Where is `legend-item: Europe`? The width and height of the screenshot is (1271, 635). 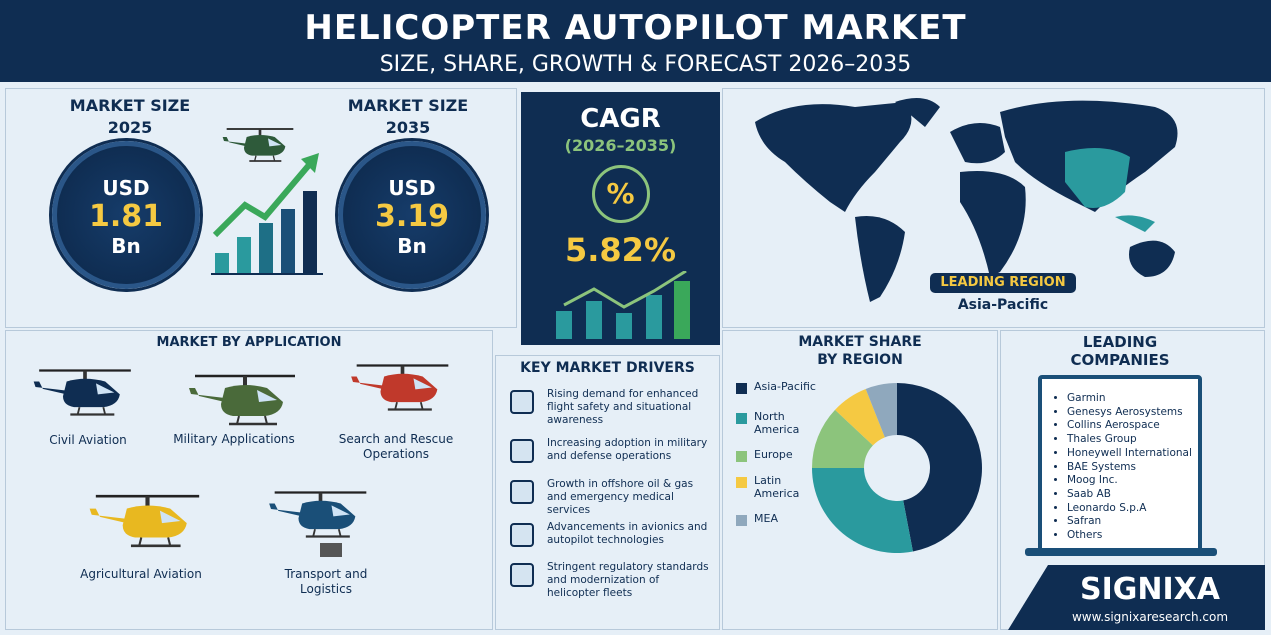
legend-item: Europe is located at coordinates (773, 454).